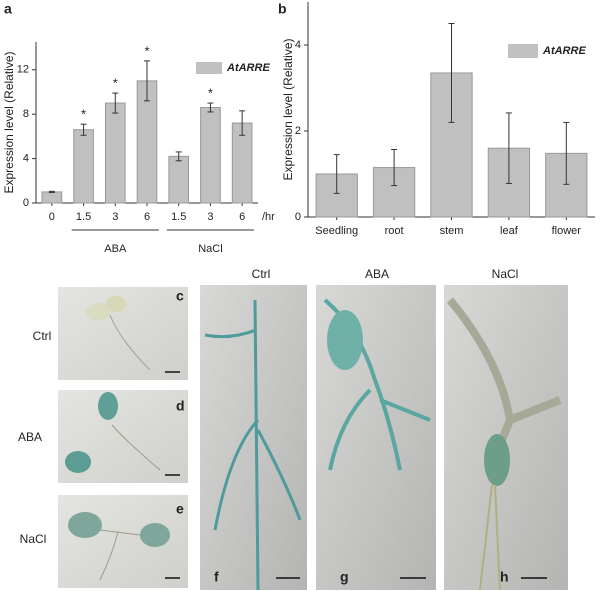 The width and height of the screenshot is (600, 591). What do you see at coordinates (26, 114) in the screenshot?
I see `y-tick-label: 8` at bounding box center [26, 114].